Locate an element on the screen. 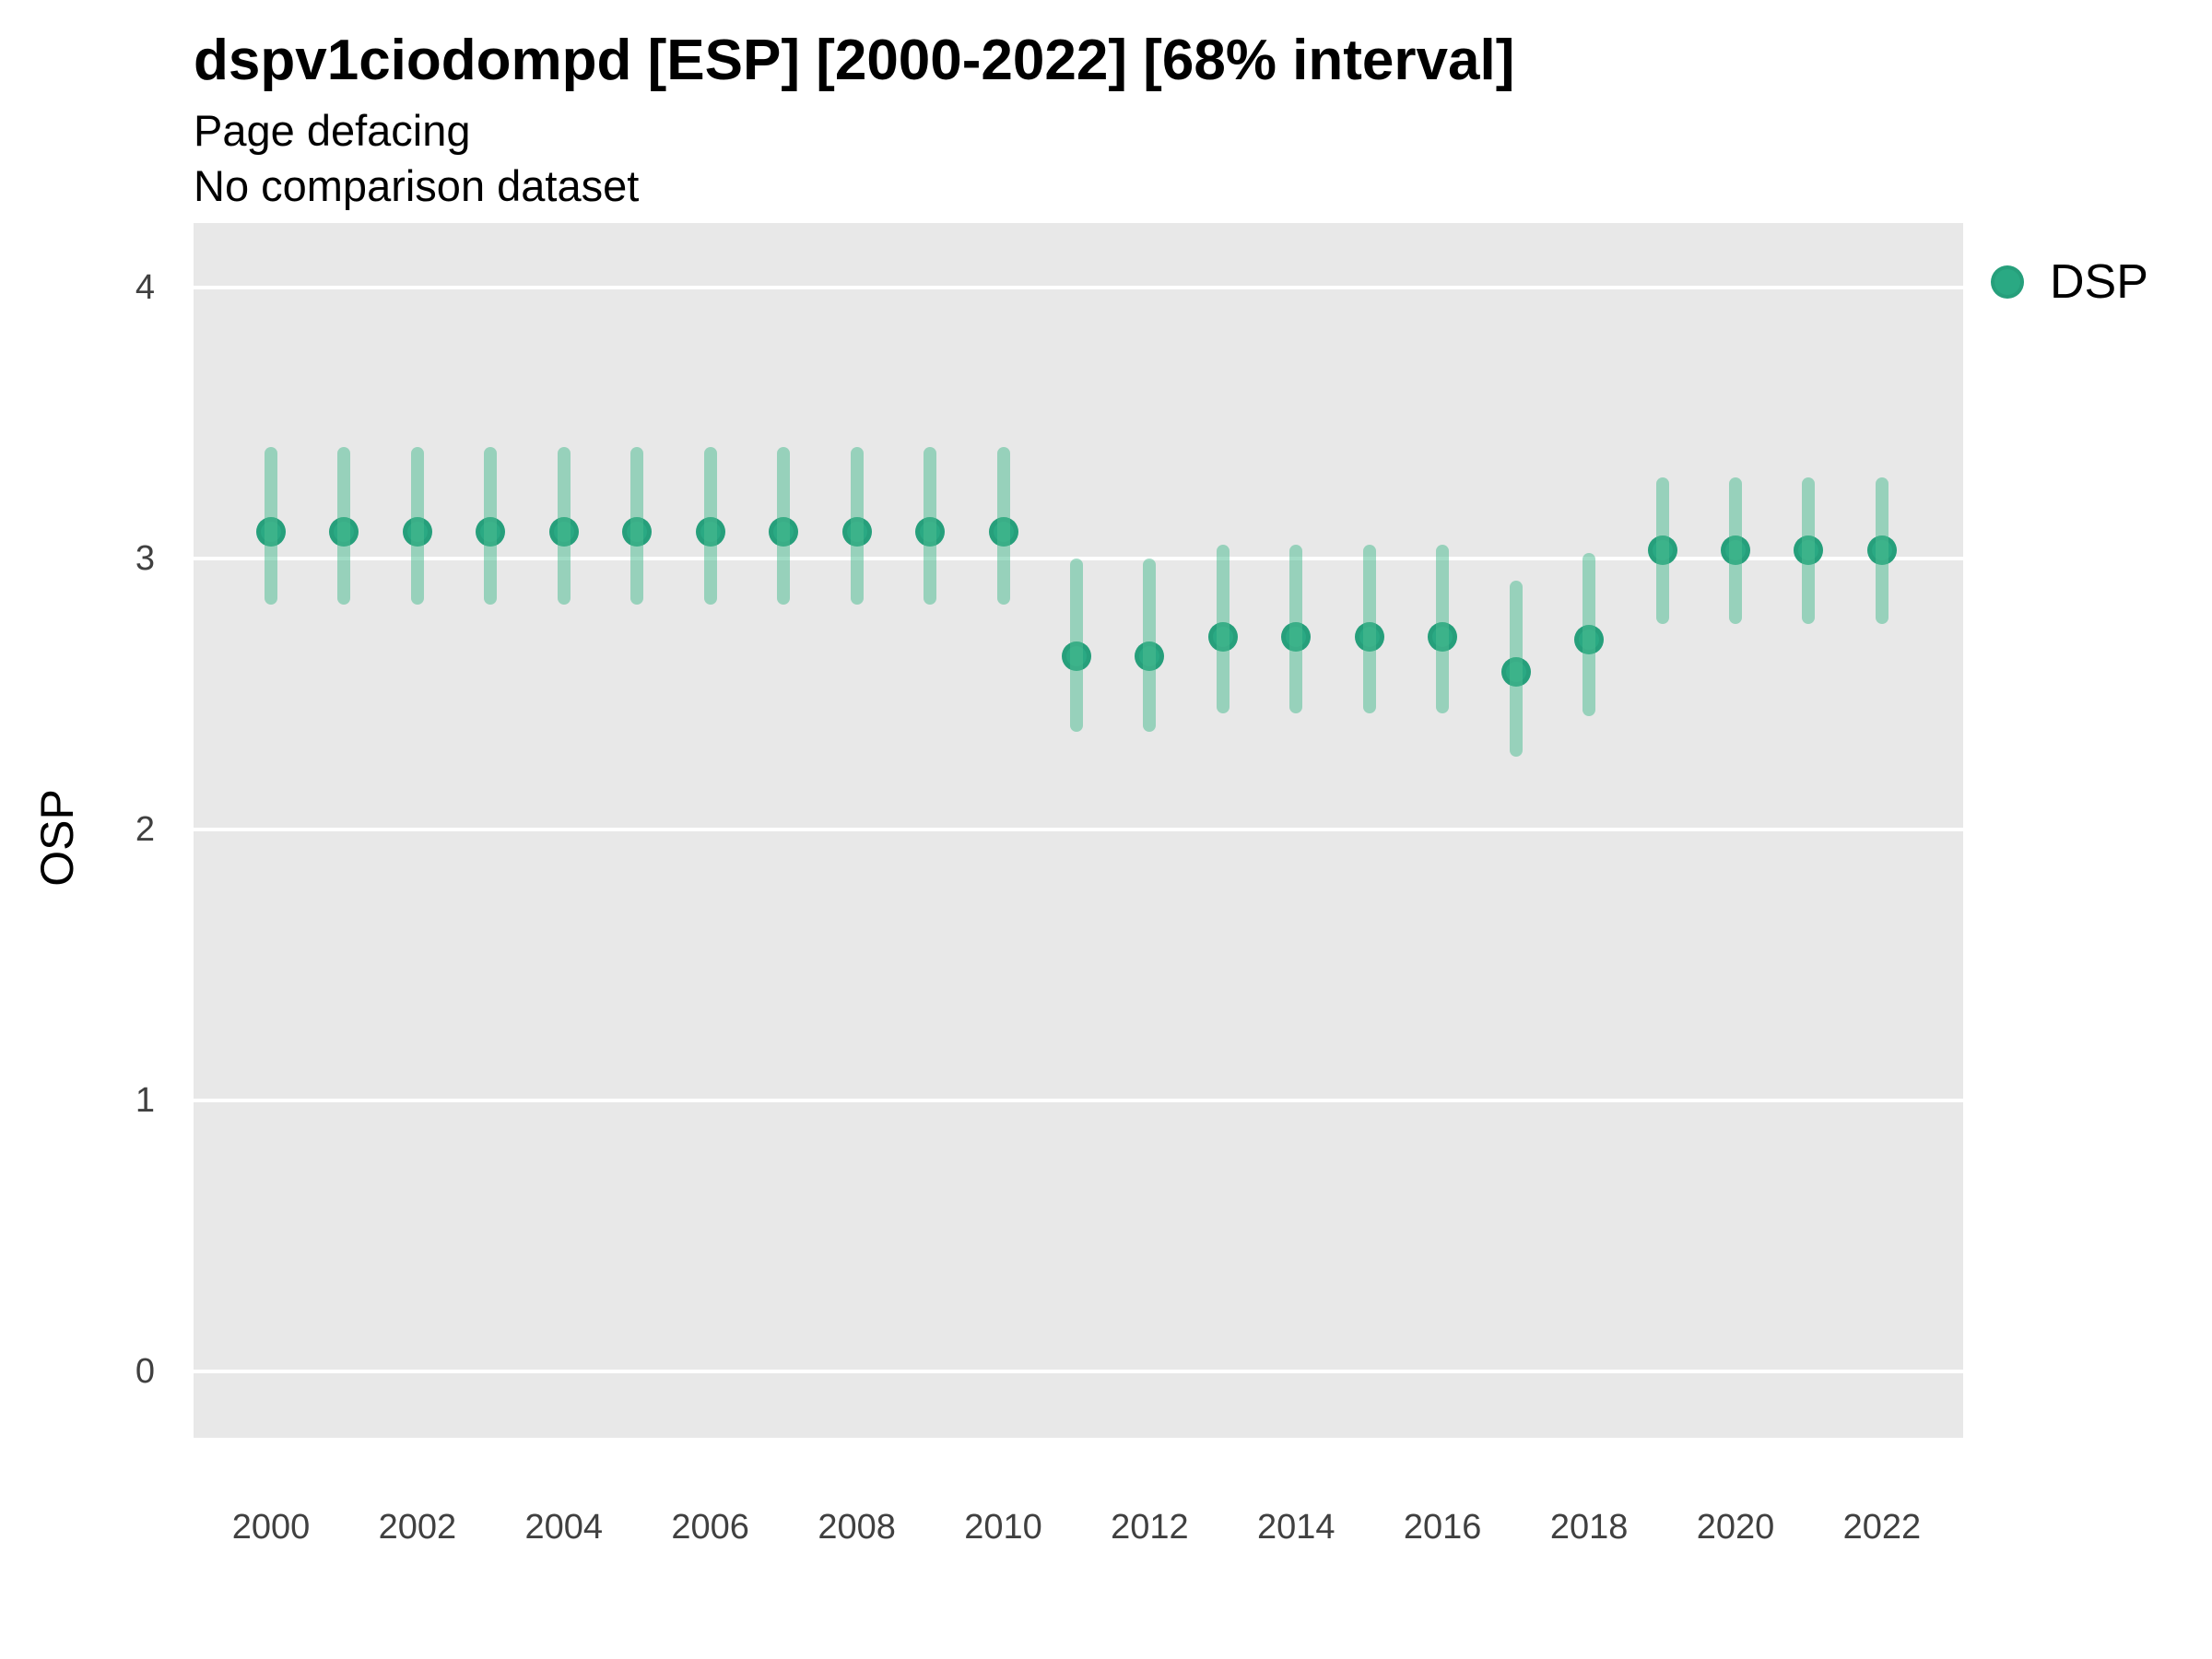 This screenshot has height=1659, width=2212. x-tick-label: 2016 is located at coordinates (1442, 1527).